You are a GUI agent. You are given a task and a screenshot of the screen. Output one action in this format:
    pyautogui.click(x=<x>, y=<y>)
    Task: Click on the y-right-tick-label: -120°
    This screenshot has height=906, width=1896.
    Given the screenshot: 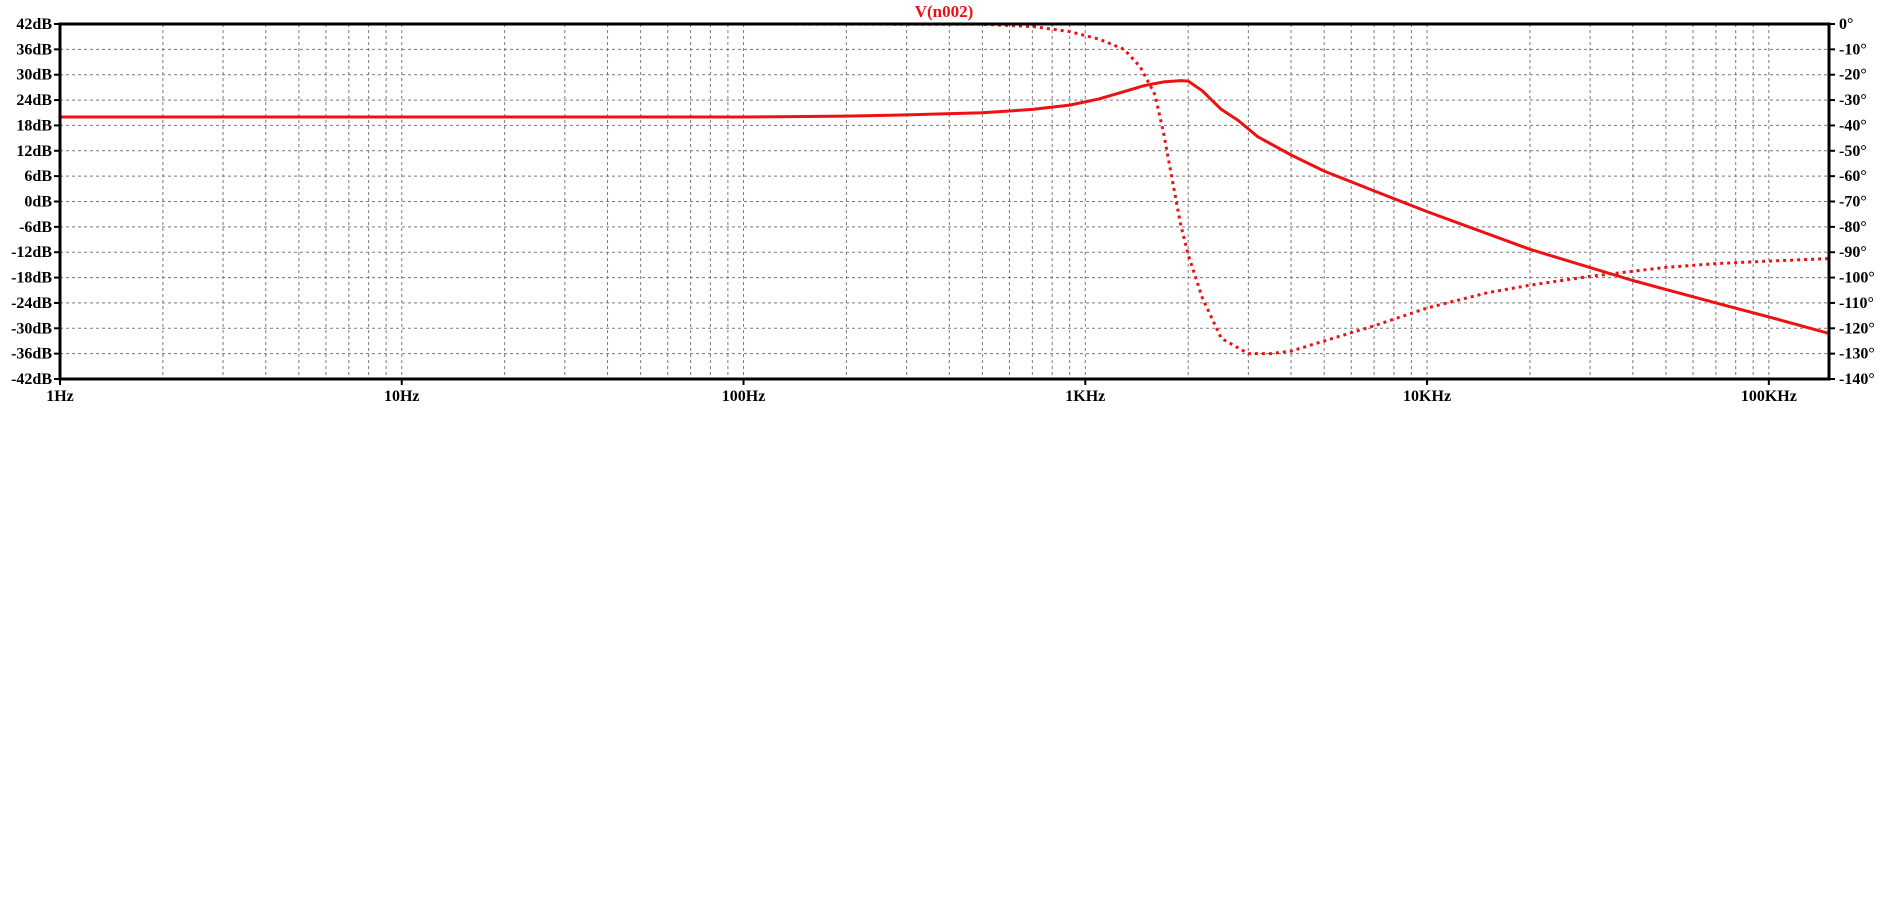 What is the action you would take?
    pyautogui.click(x=1857, y=328)
    